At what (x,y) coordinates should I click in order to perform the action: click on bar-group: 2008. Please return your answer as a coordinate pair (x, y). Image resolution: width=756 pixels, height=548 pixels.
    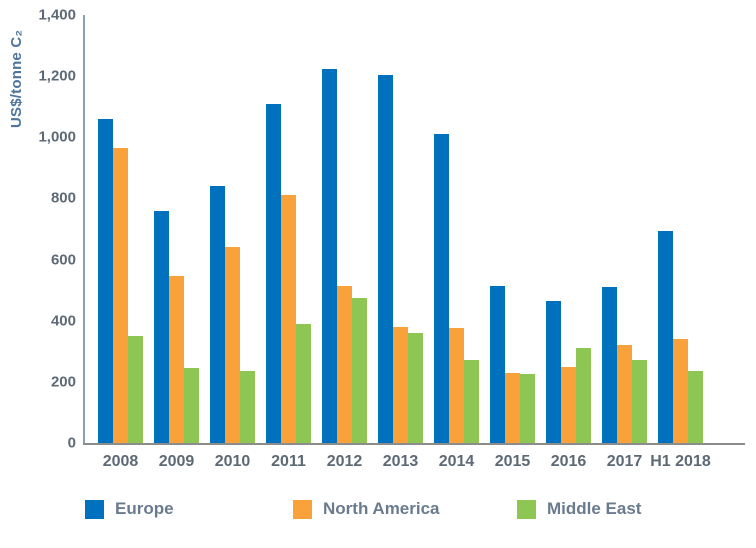
    Looking at the image, I should click on (120, 242).